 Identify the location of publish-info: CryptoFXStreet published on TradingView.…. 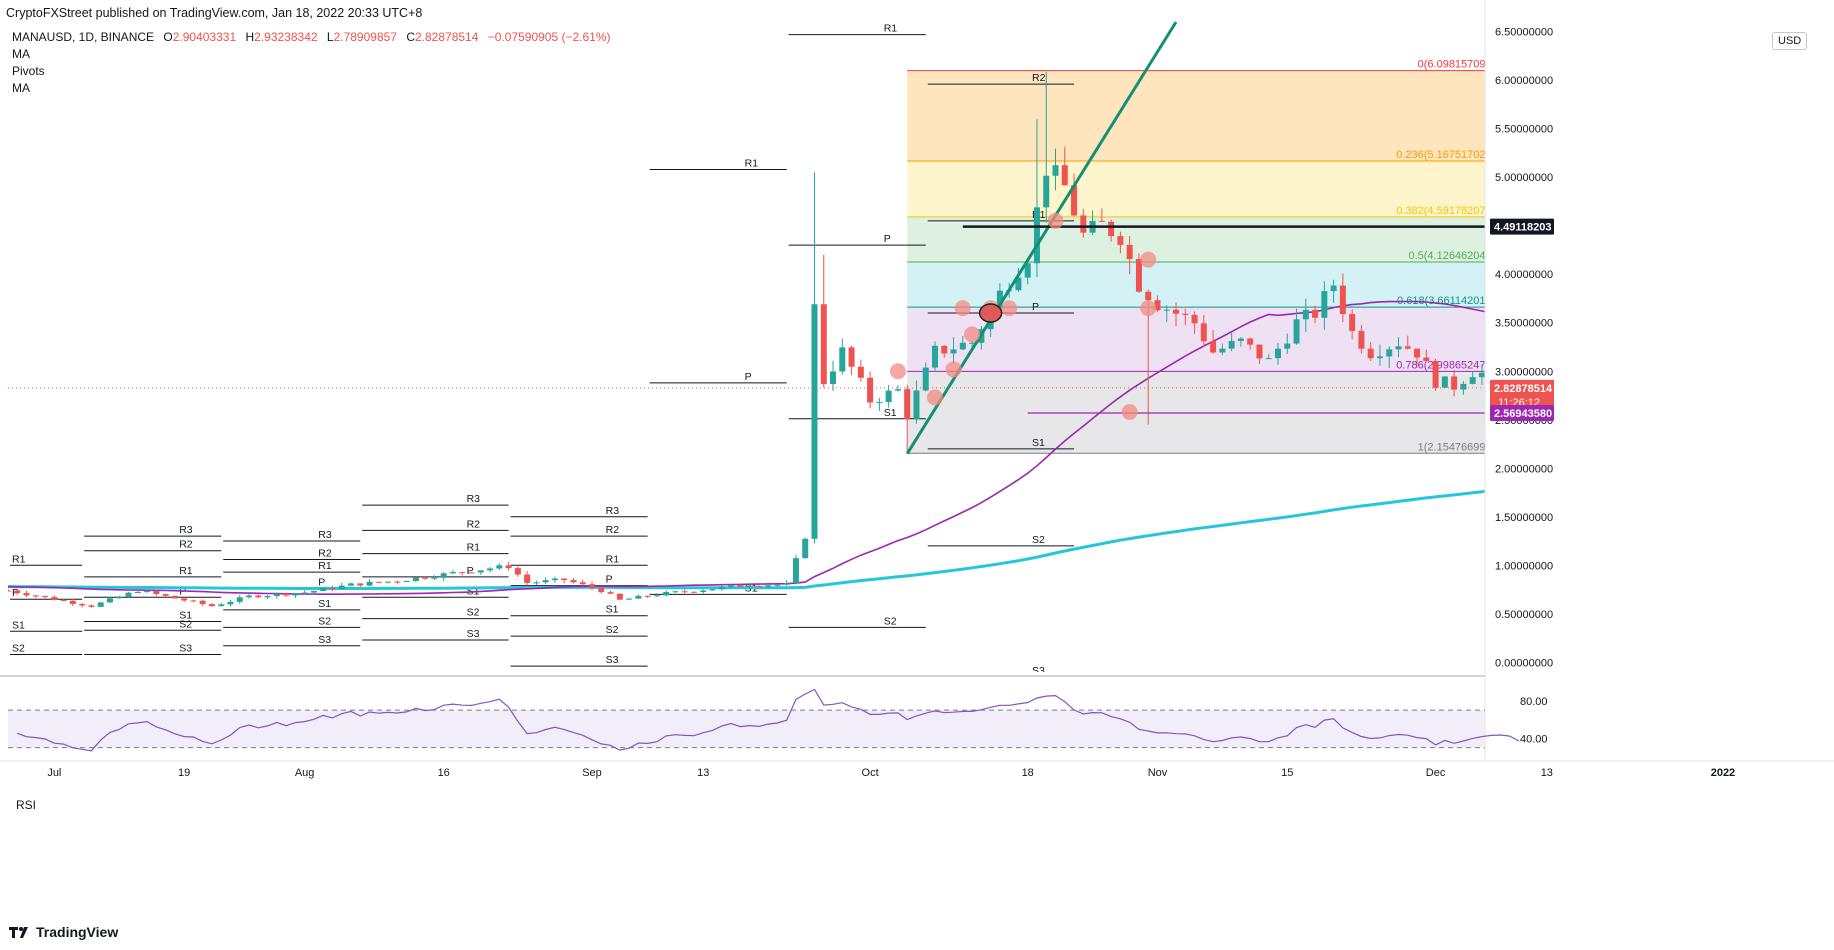
(214, 13).